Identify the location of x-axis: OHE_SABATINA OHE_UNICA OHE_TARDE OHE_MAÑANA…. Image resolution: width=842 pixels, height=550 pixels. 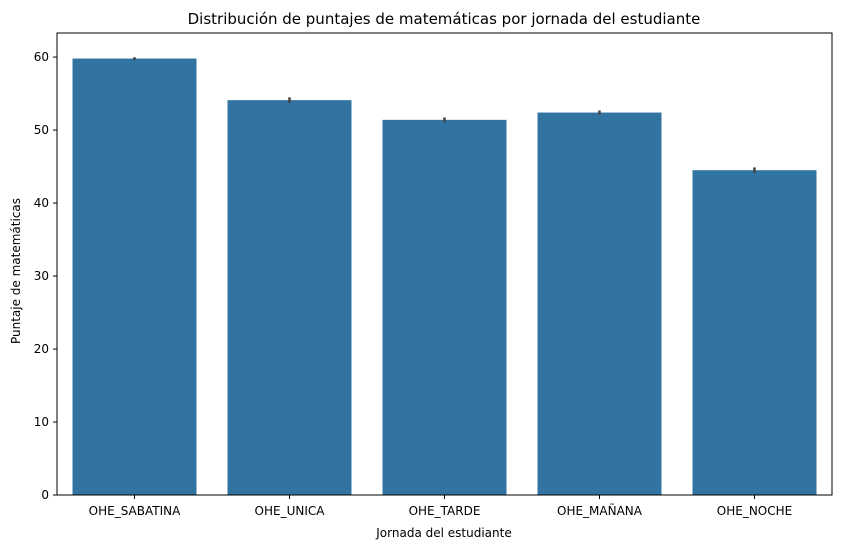
(440, 506).